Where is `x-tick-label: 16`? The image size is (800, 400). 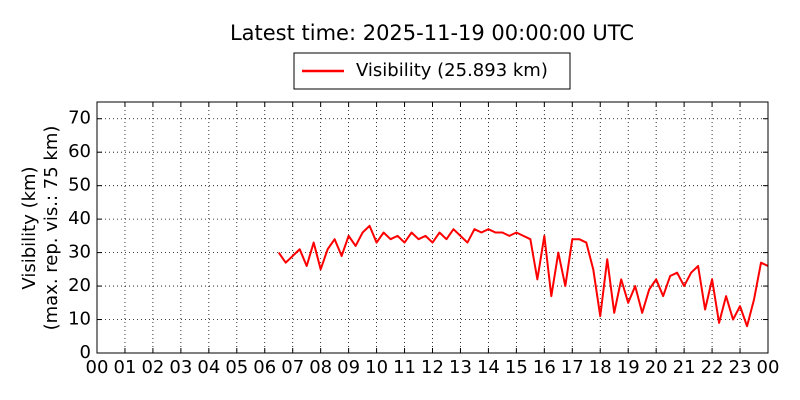 x-tick-label: 16 is located at coordinates (544, 367).